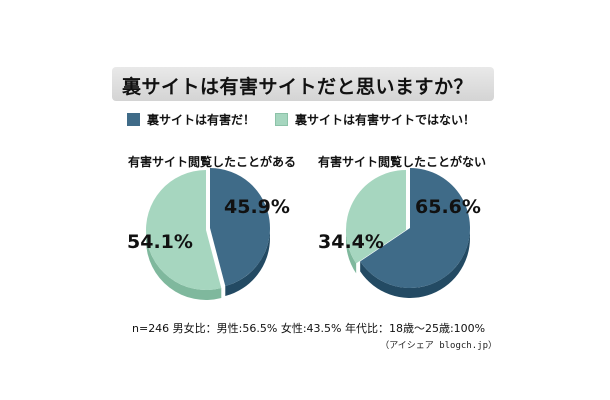 The width and height of the screenshot is (610, 400). I want to click on pie-chart-not-viewed, so click(408, 233).